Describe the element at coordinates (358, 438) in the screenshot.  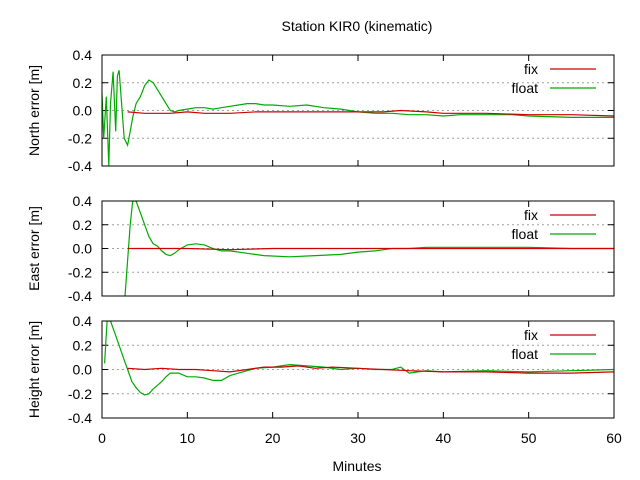
I see `x-tick-label: 30` at that location.